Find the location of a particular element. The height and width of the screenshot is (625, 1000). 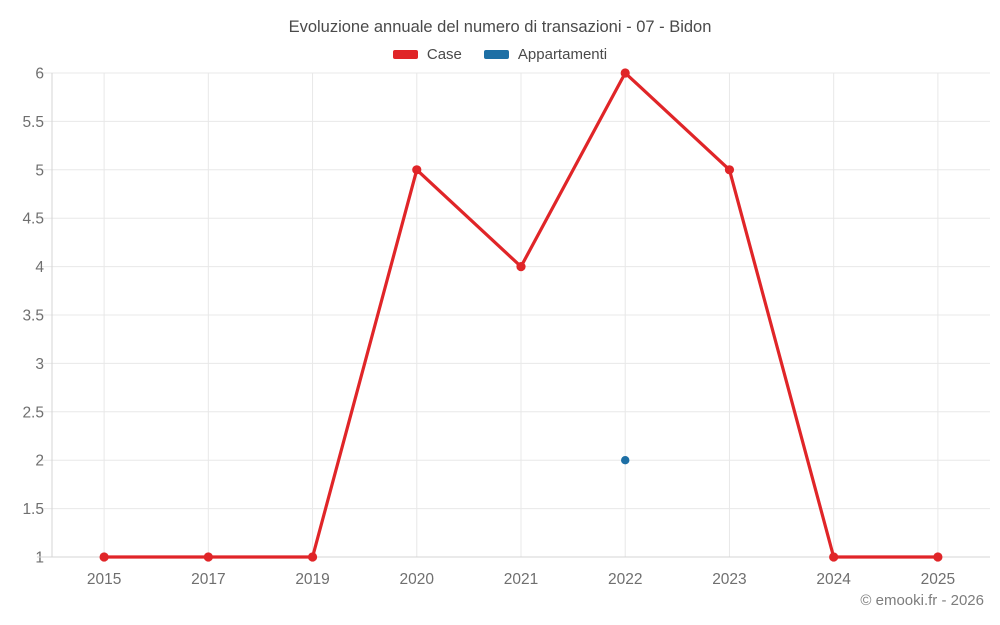

data-point-case-2020 is located at coordinates (417, 170).